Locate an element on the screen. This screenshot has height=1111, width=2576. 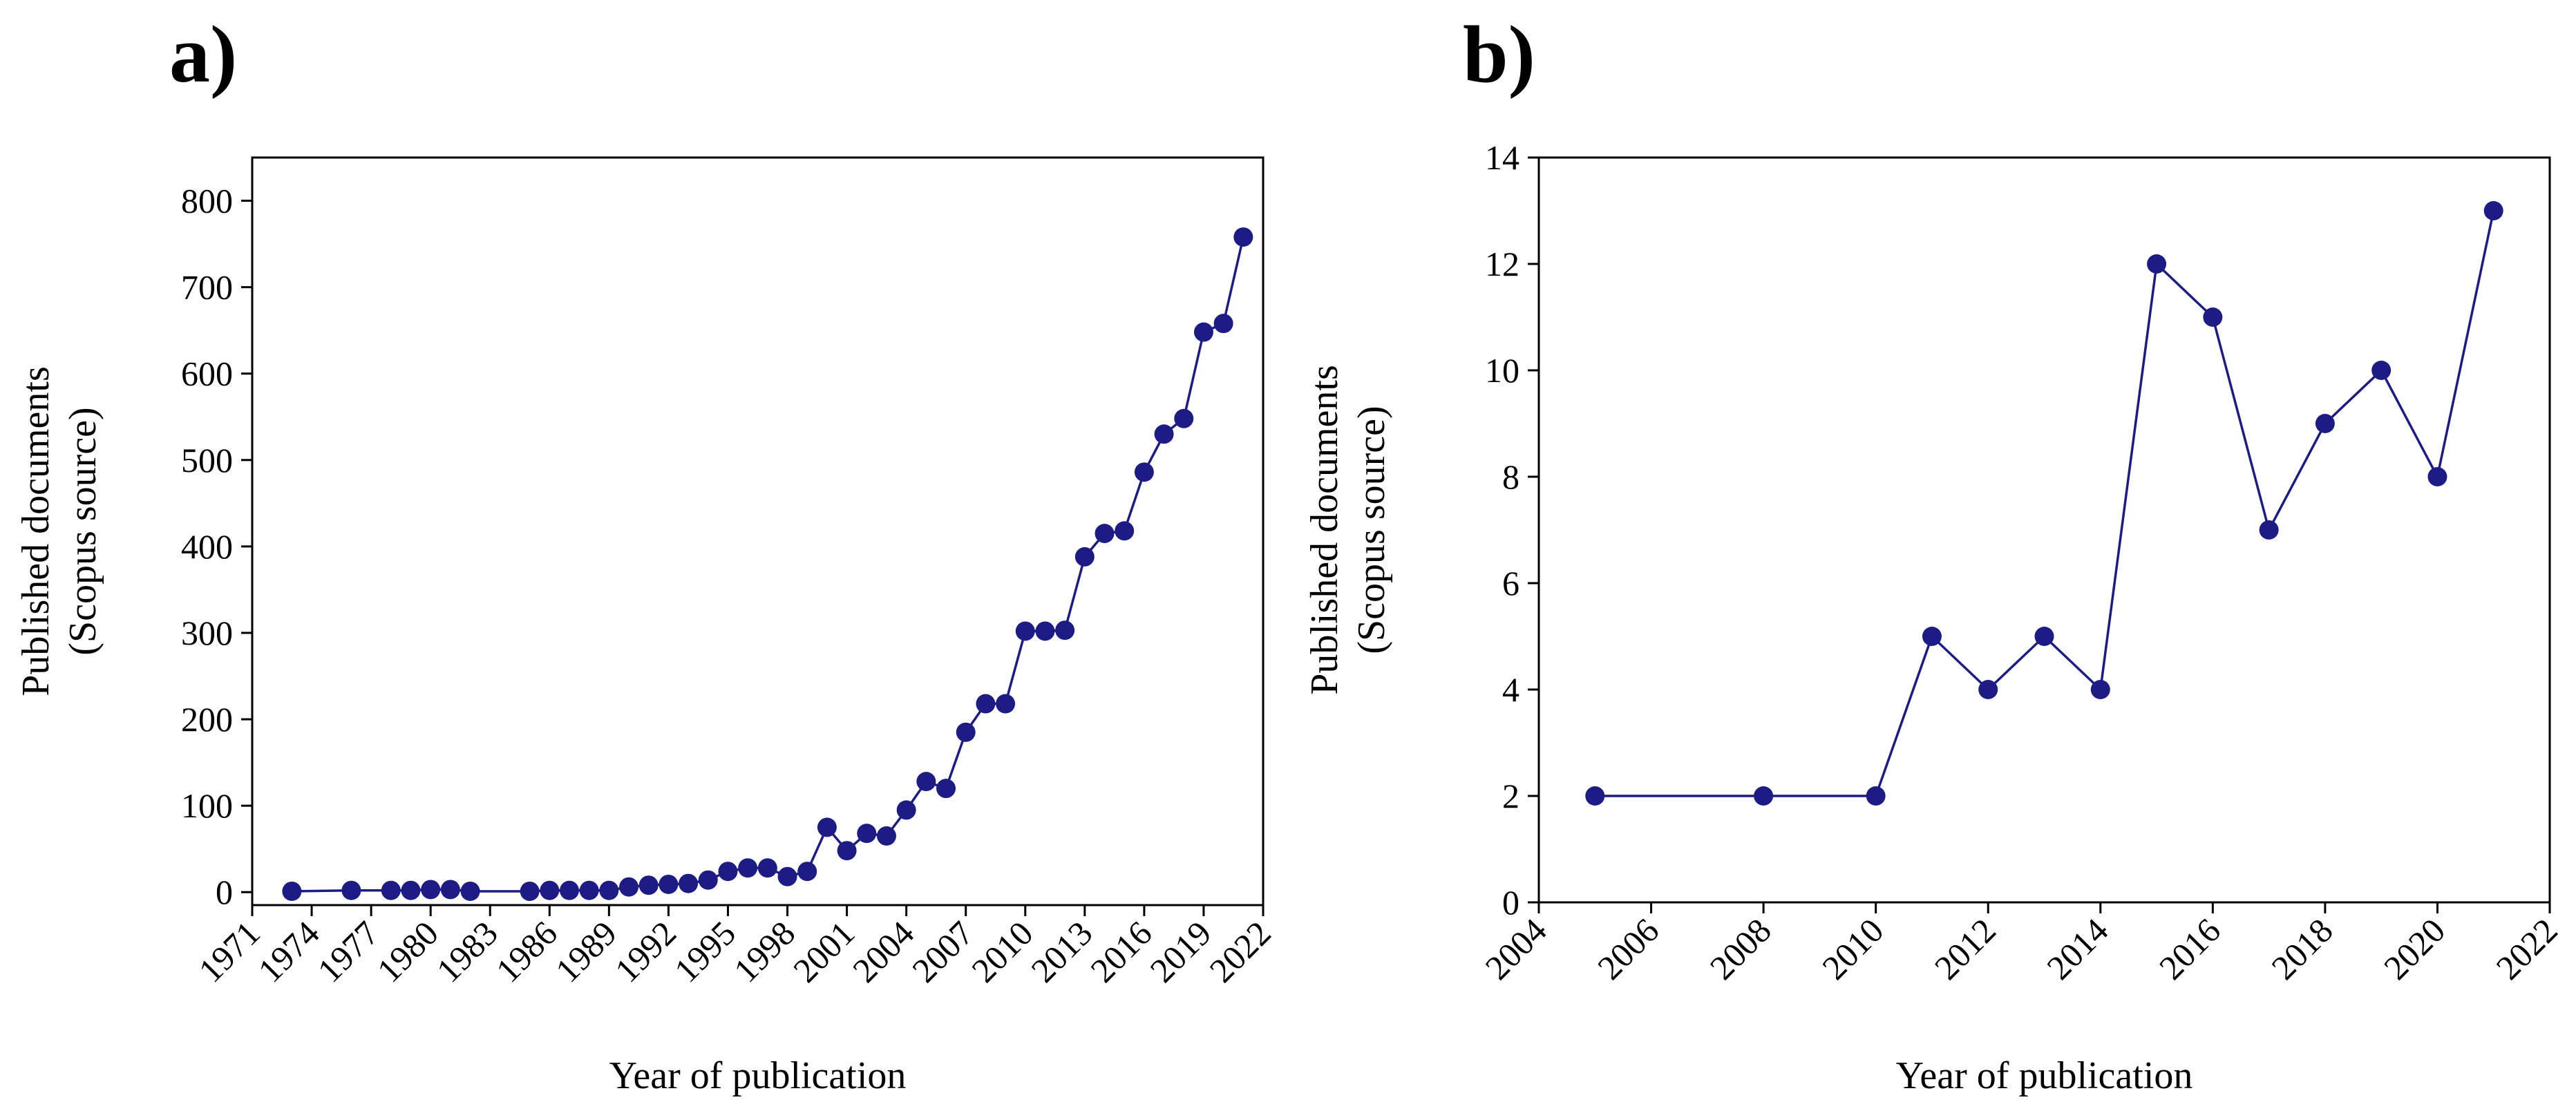
x-tick-label: 1977 is located at coordinates (348, 951).